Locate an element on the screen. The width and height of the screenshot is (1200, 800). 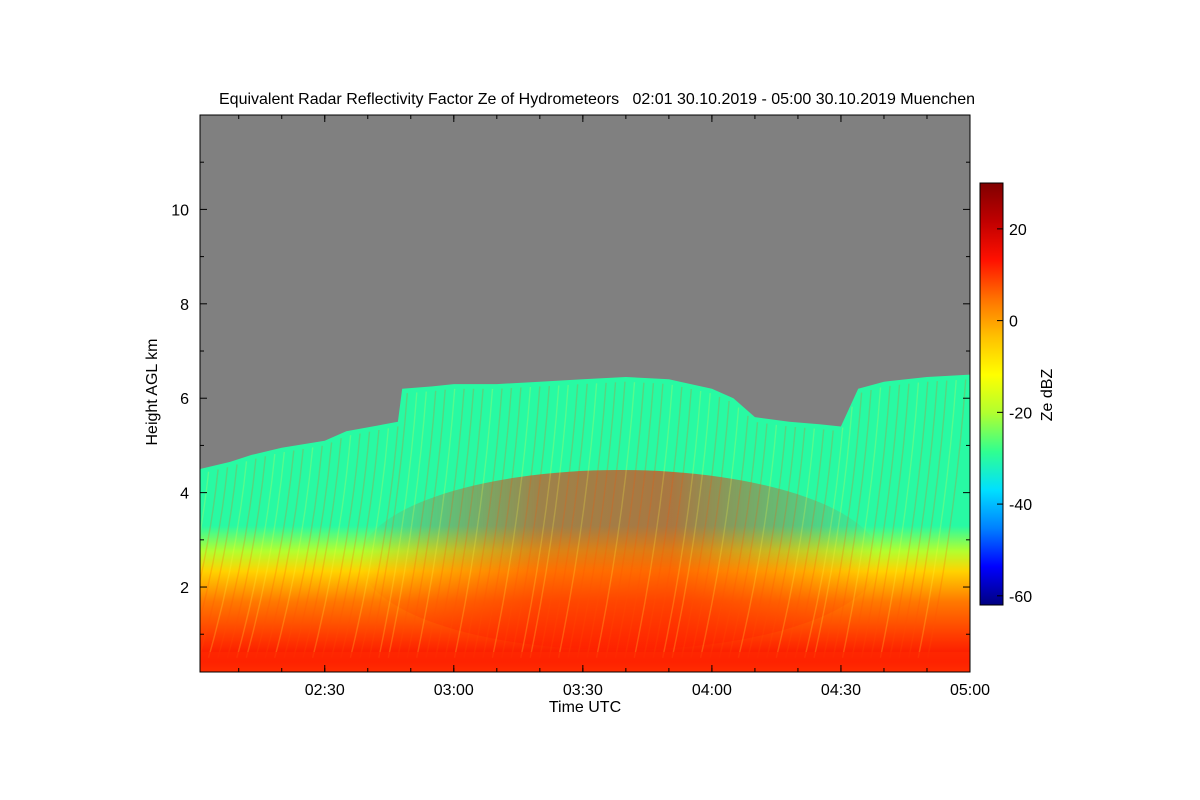
colorbar-tick-label: -20 is located at coordinates (1020, 413).